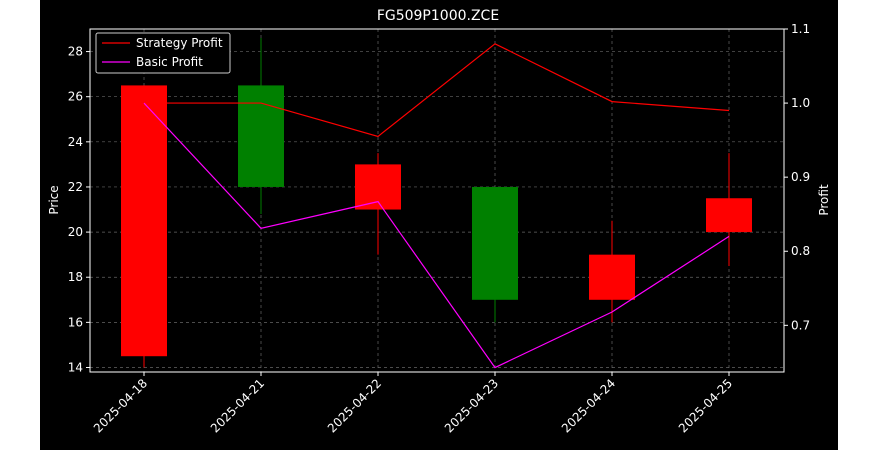 This screenshot has height=450, width=878. I want to click on left-tick-label: 26, so click(75, 97).